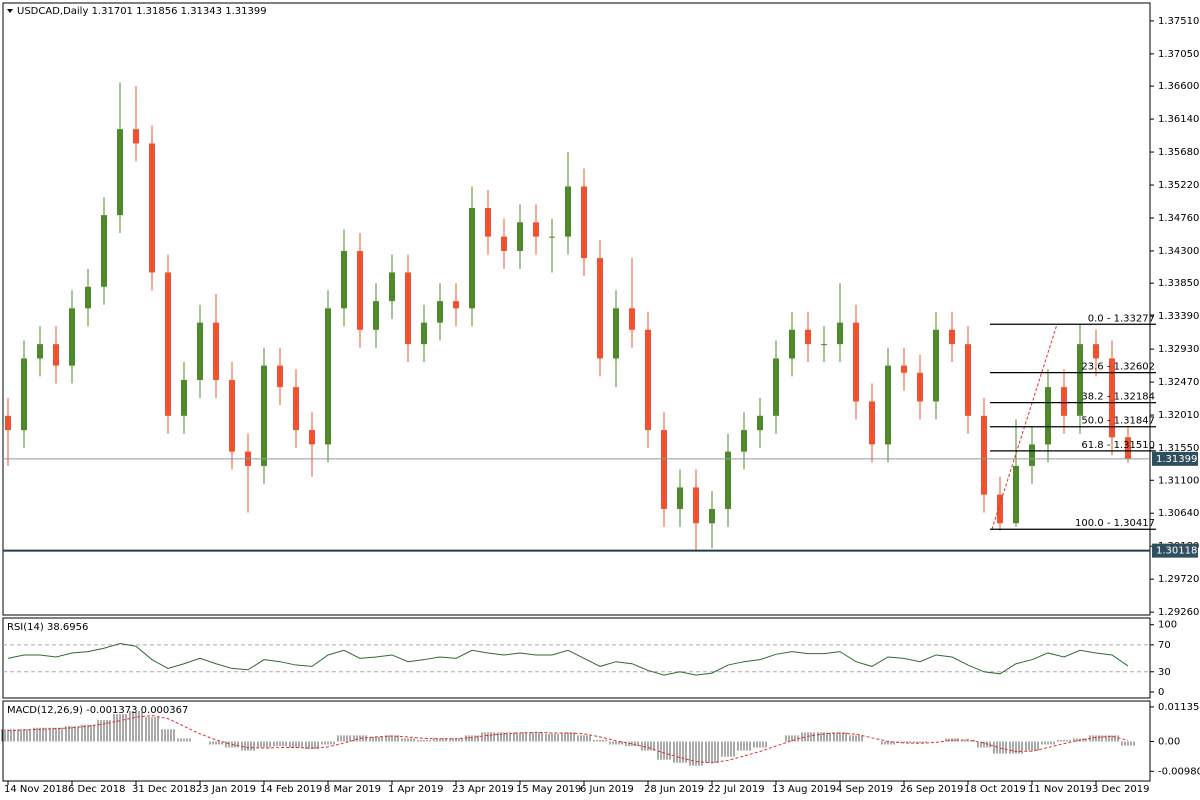 Image resolution: width=1200 pixels, height=800 pixels. Describe the element at coordinates (45, 710) in the screenshot. I see `macd-title: MACD(12,26,9)` at that location.